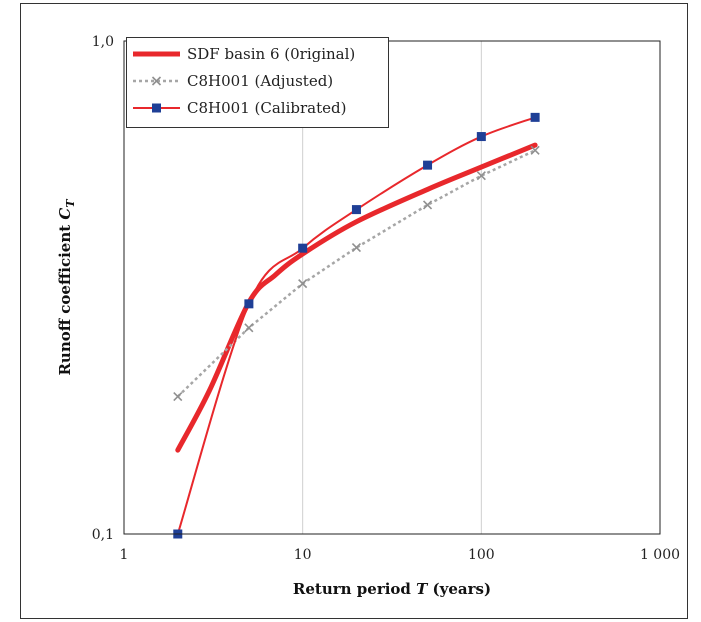 The image size is (701, 622). Describe the element at coordinates (660, 555) in the screenshot. I see `x-tick-label: 1 000` at that location.